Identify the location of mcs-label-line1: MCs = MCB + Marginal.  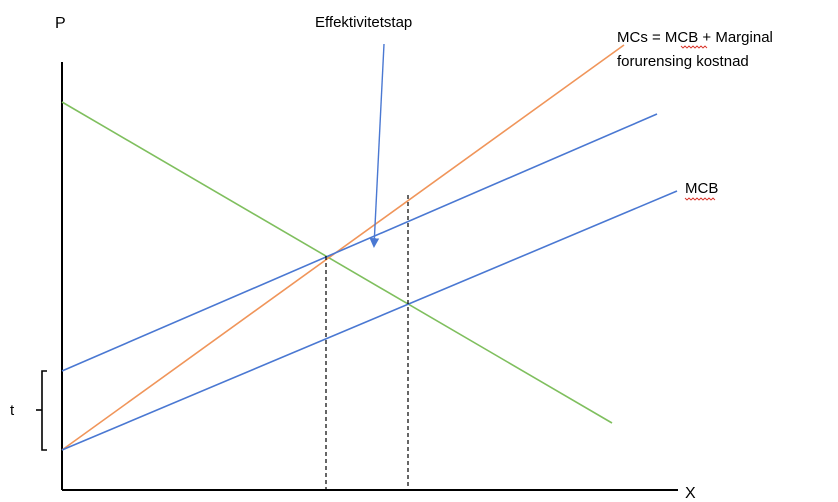
(695, 37).